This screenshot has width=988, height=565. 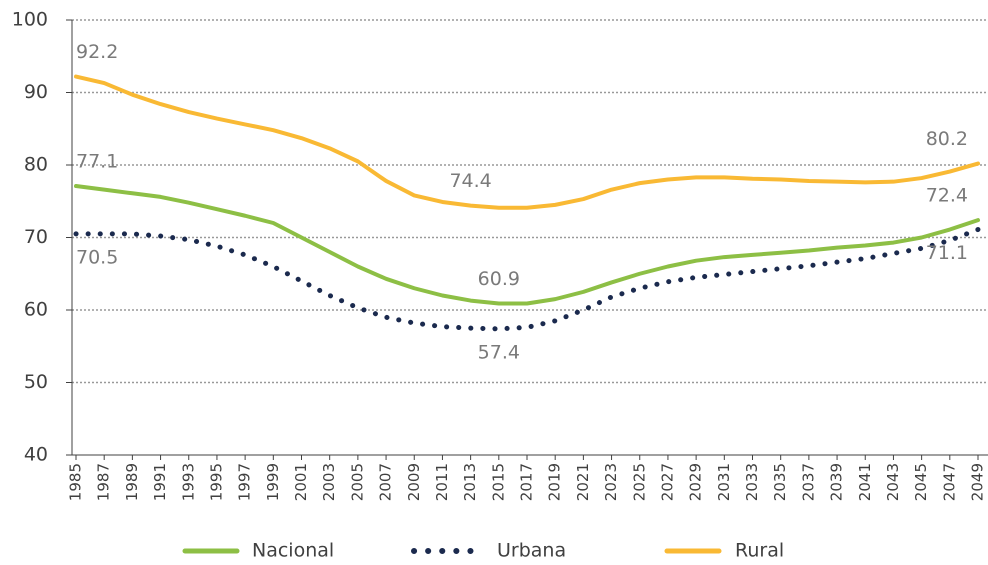 I want to click on x-tick-label: 2029, so click(x=696, y=482).